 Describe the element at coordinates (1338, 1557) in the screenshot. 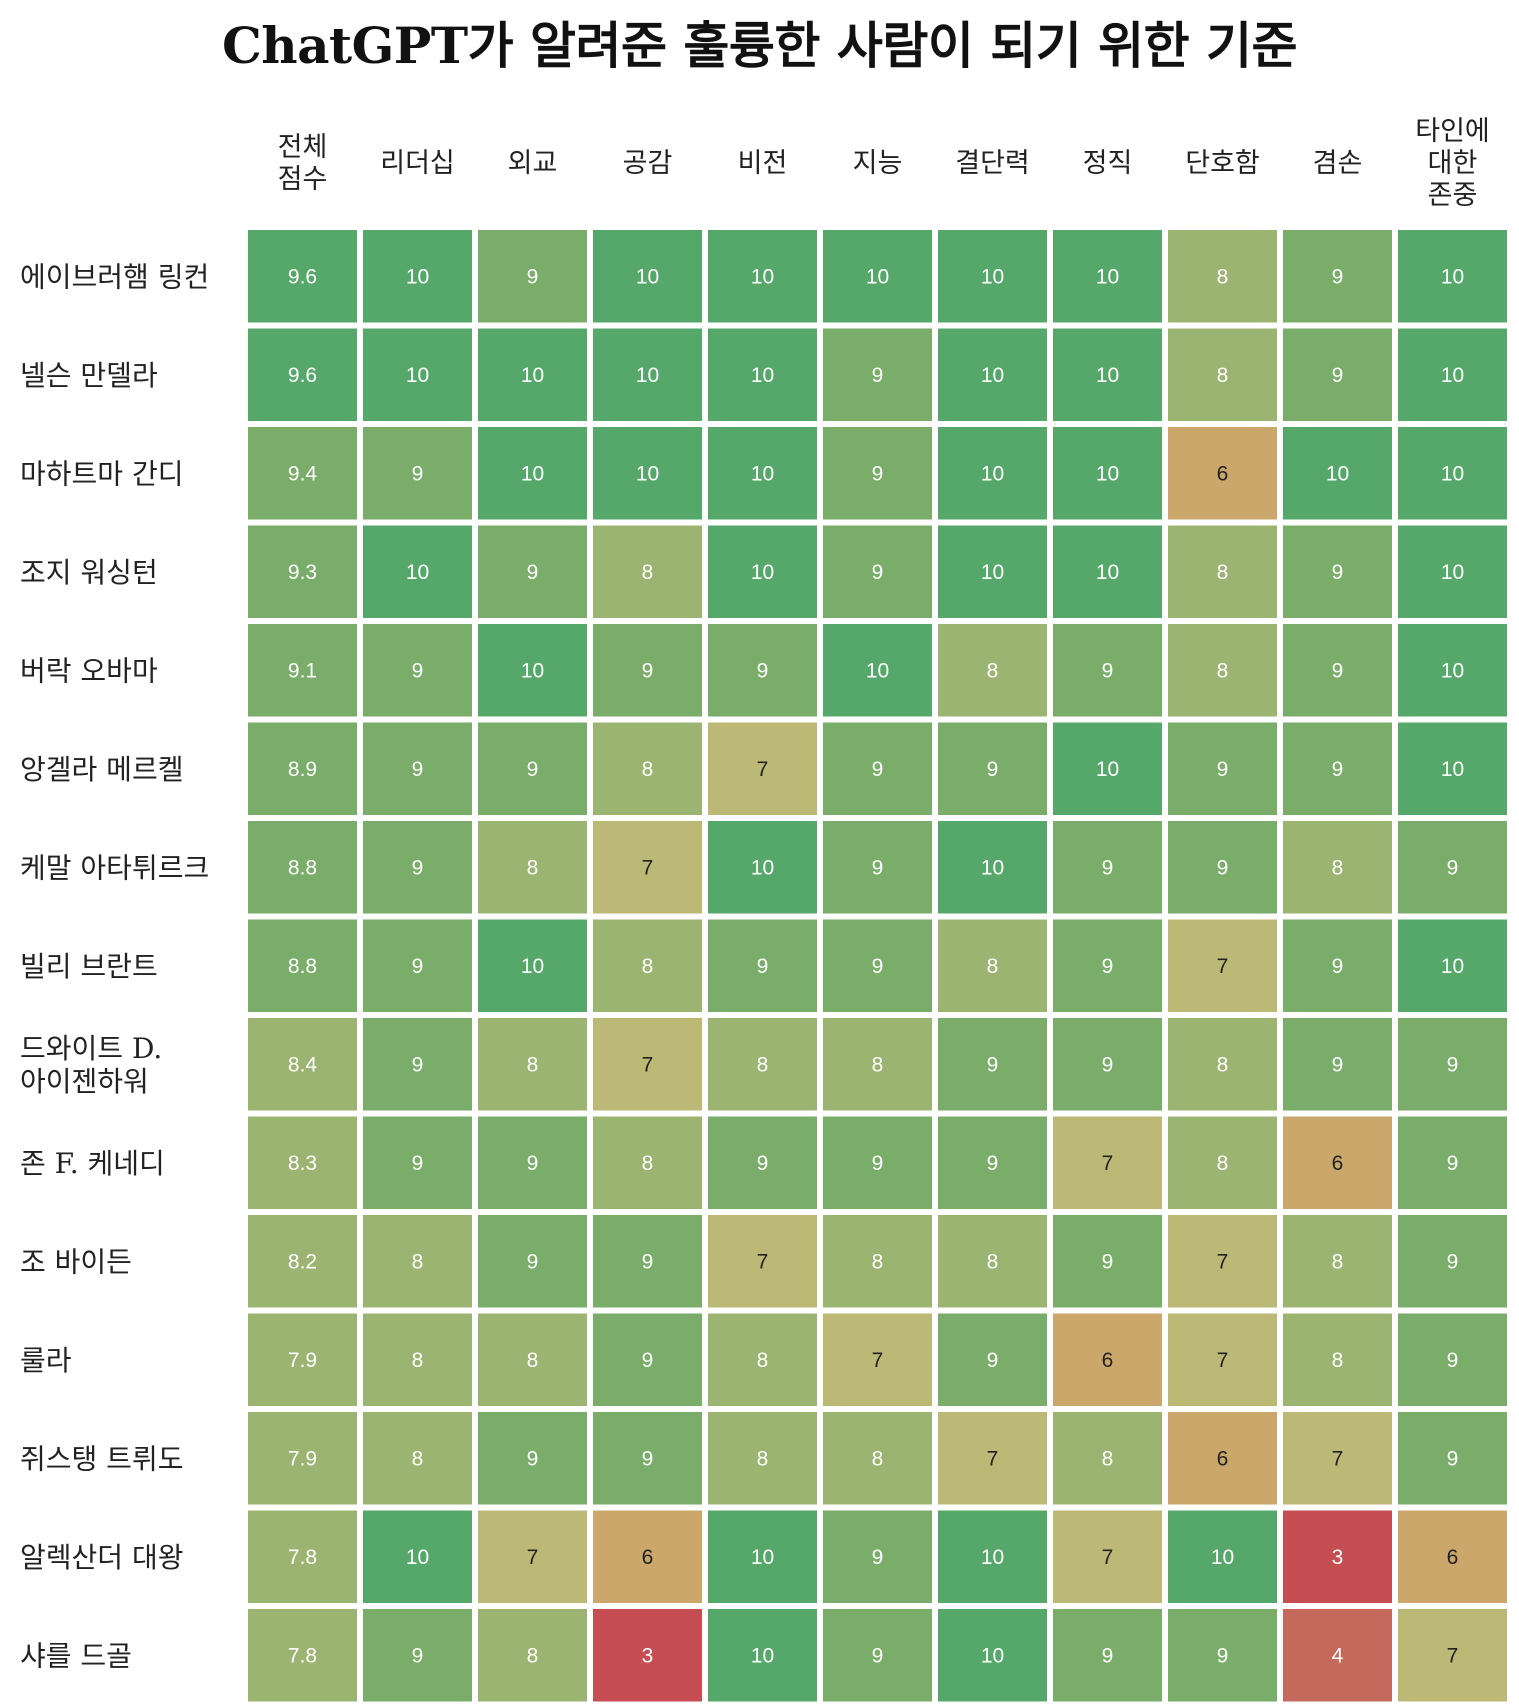

I see `cell-value-label: 3` at that location.